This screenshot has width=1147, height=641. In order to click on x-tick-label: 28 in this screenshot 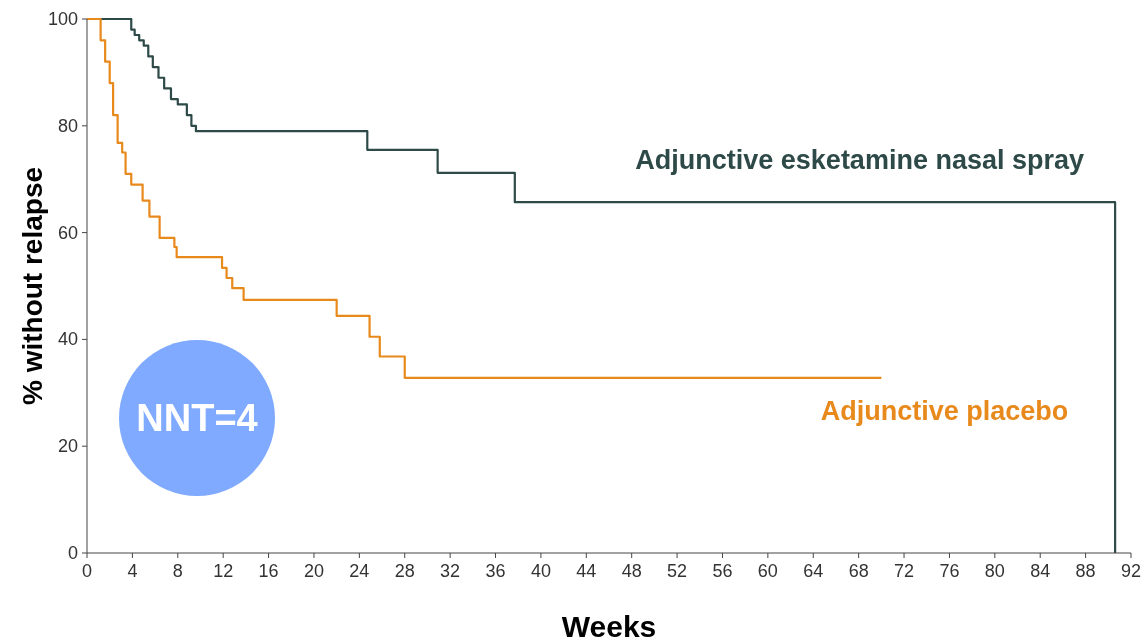, I will do `click(404, 571)`.